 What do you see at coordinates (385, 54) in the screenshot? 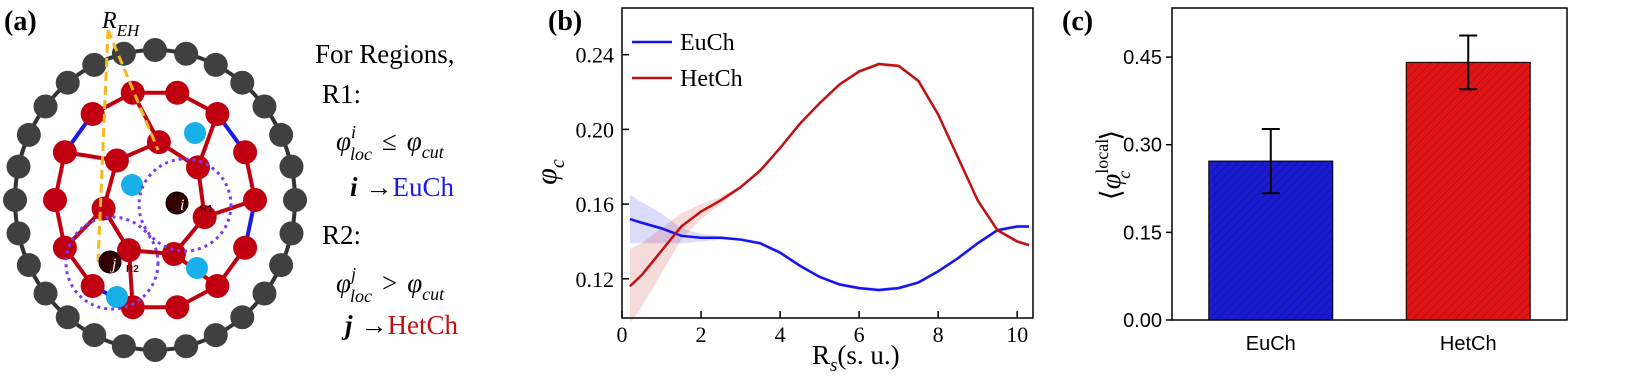
I see `heading: For Regions,` at bounding box center [385, 54].